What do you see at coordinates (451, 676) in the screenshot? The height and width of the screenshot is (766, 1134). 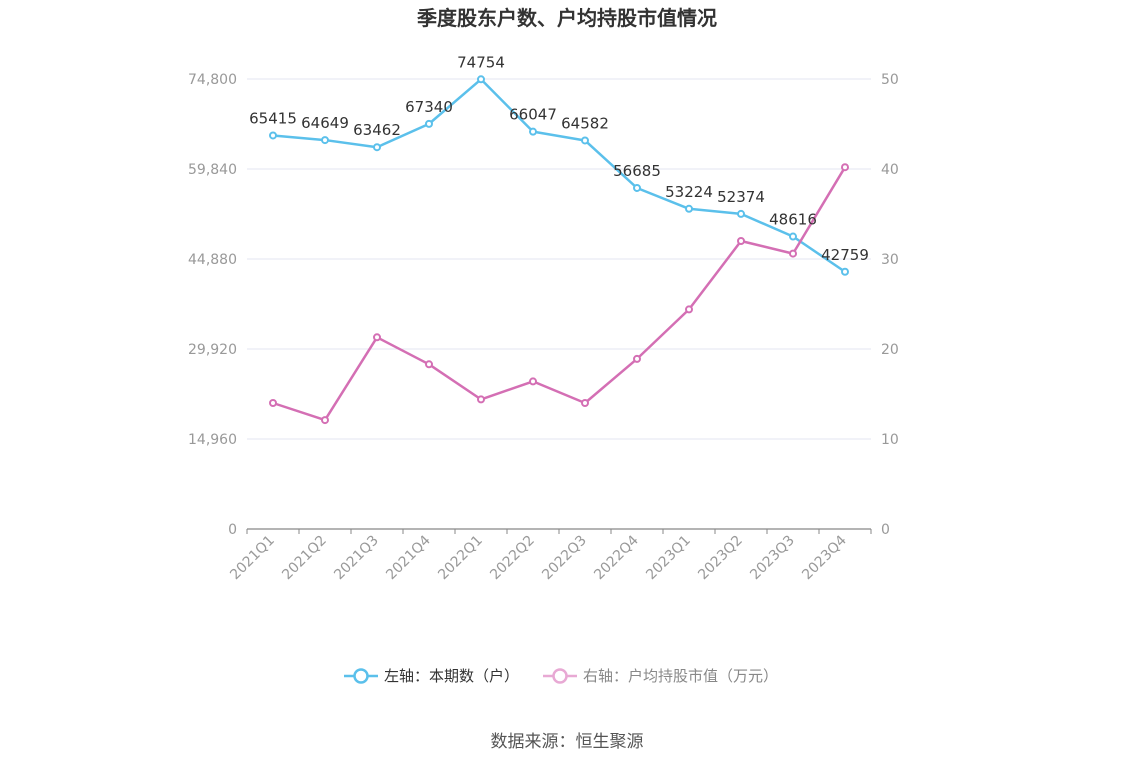 I see `legend-label: 左轴：本期数（户）` at bounding box center [451, 676].